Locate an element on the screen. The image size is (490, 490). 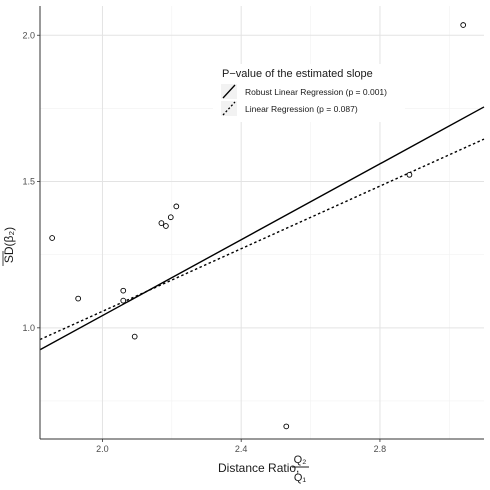
legend-key-robust-line is located at coordinates (229, 91).